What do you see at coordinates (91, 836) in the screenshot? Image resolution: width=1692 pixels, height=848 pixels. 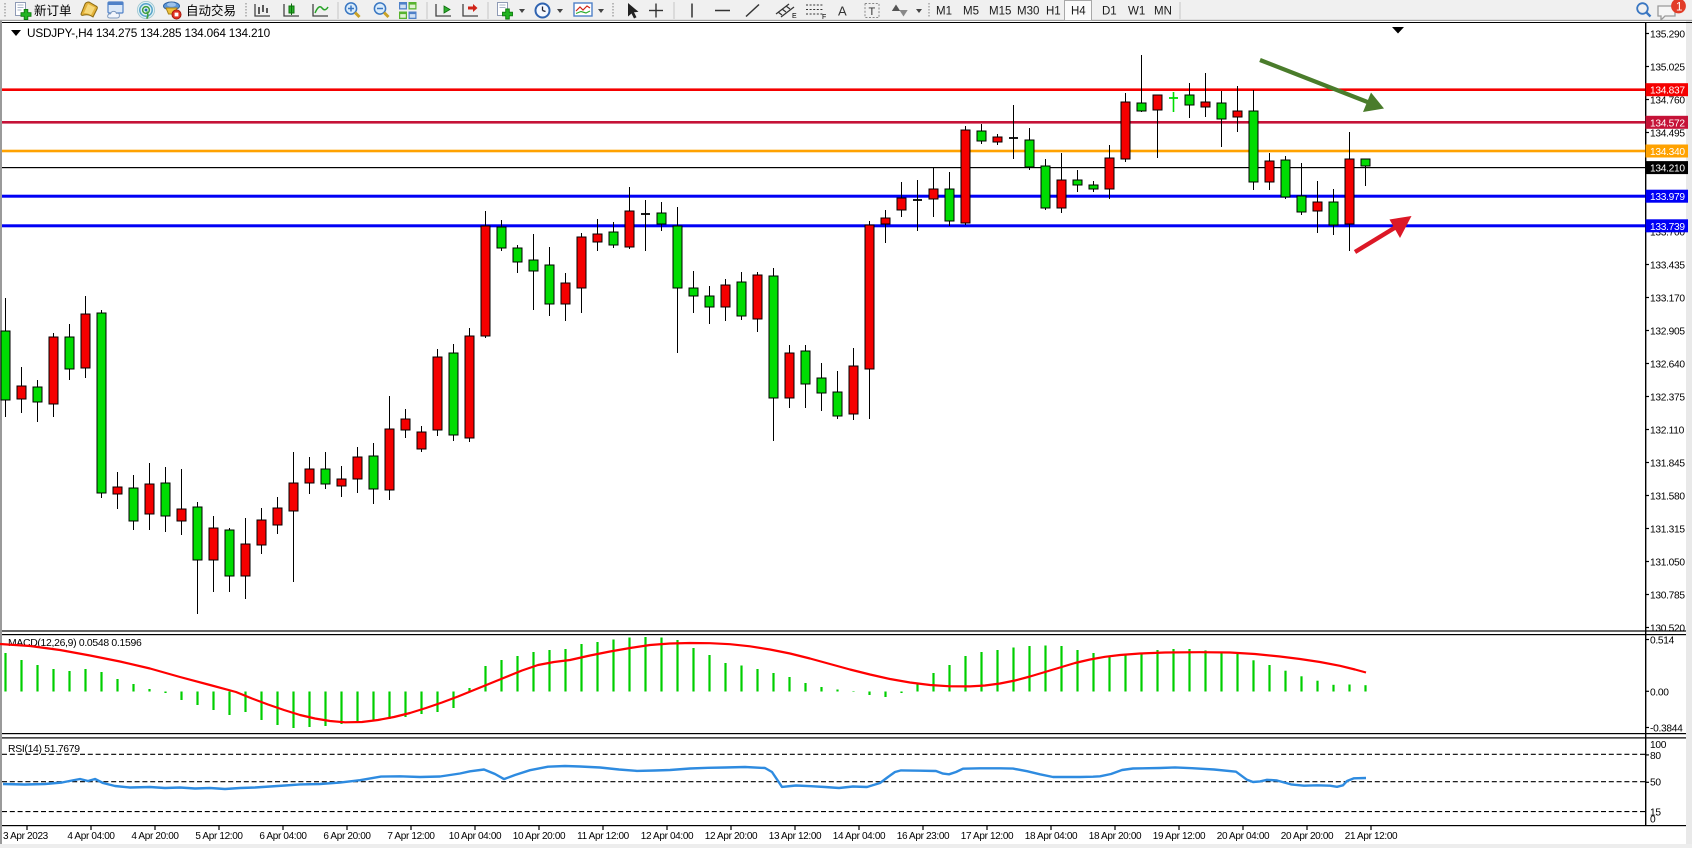 I see `svg-text: 4 Apr 04:00` at bounding box center [91, 836].